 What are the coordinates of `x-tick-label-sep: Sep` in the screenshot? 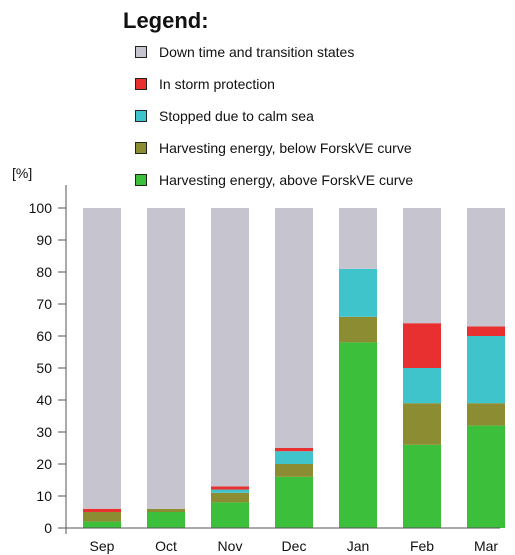 It's located at (102, 546).